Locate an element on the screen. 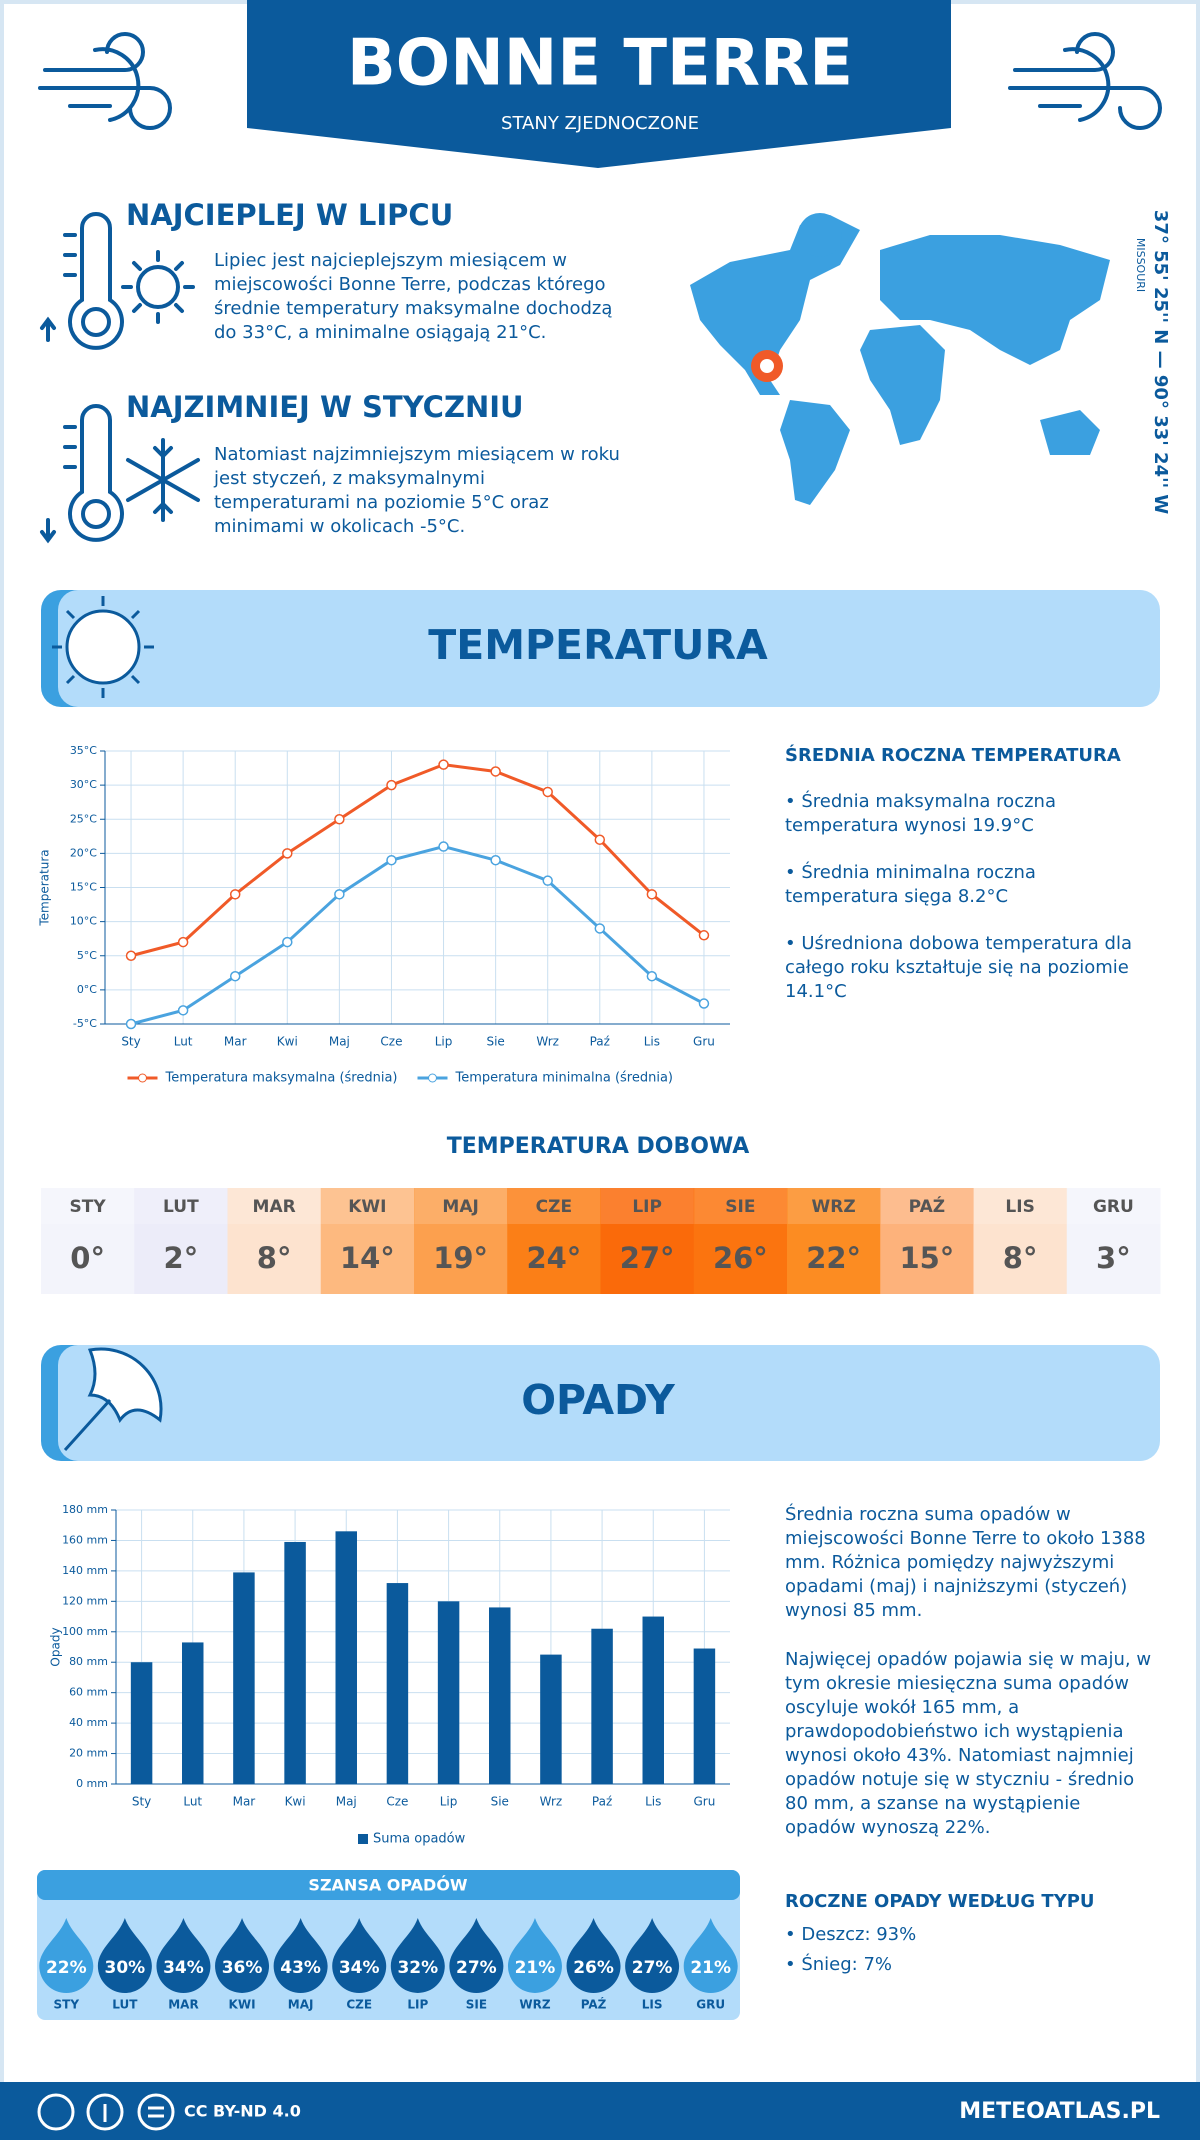 Image resolution: width=1200 pixels, height=2140 pixels. y-tick-label: 100 mm is located at coordinates (85, 1631).